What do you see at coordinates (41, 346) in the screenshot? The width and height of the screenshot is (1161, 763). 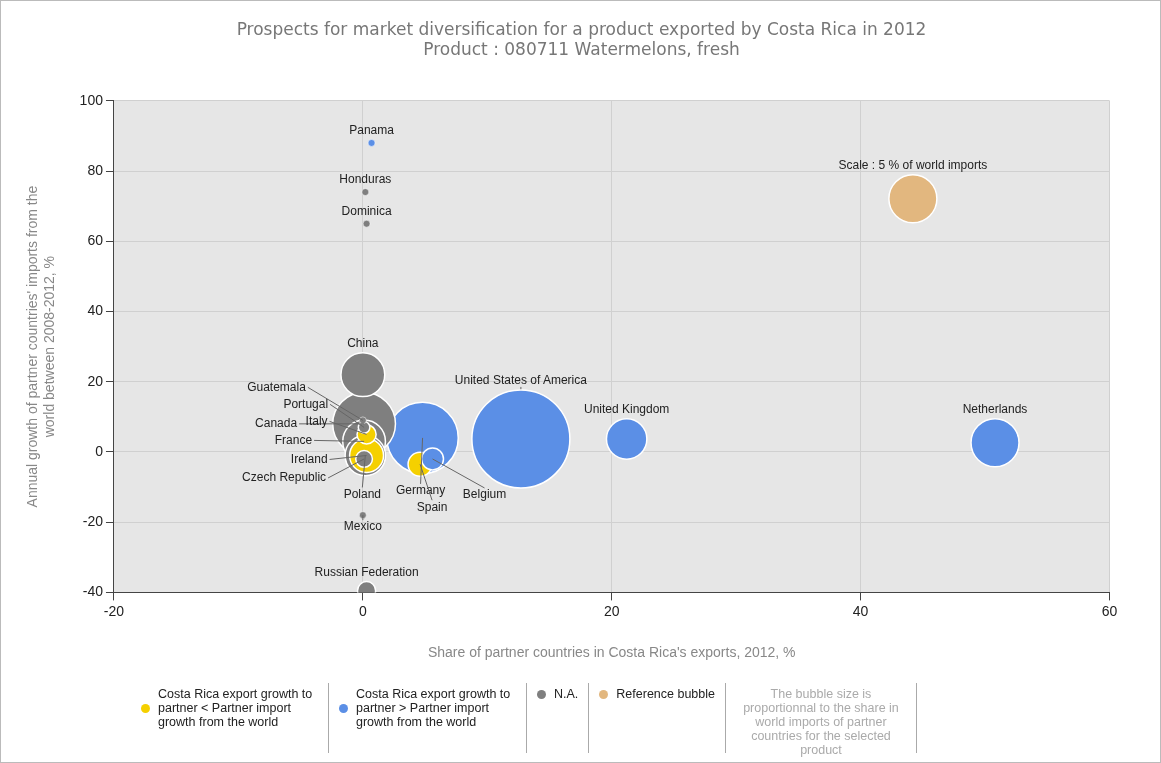 I see `y-axis-title: Annual growth of partner countries' imports from the world between 2008-2012, %` at bounding box center [41, 346].